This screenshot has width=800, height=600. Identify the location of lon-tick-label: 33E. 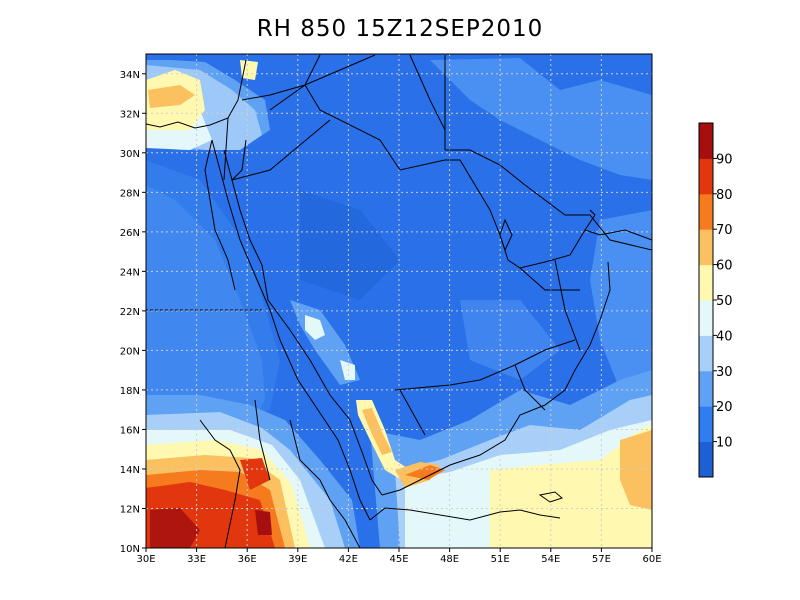
(196, 559).